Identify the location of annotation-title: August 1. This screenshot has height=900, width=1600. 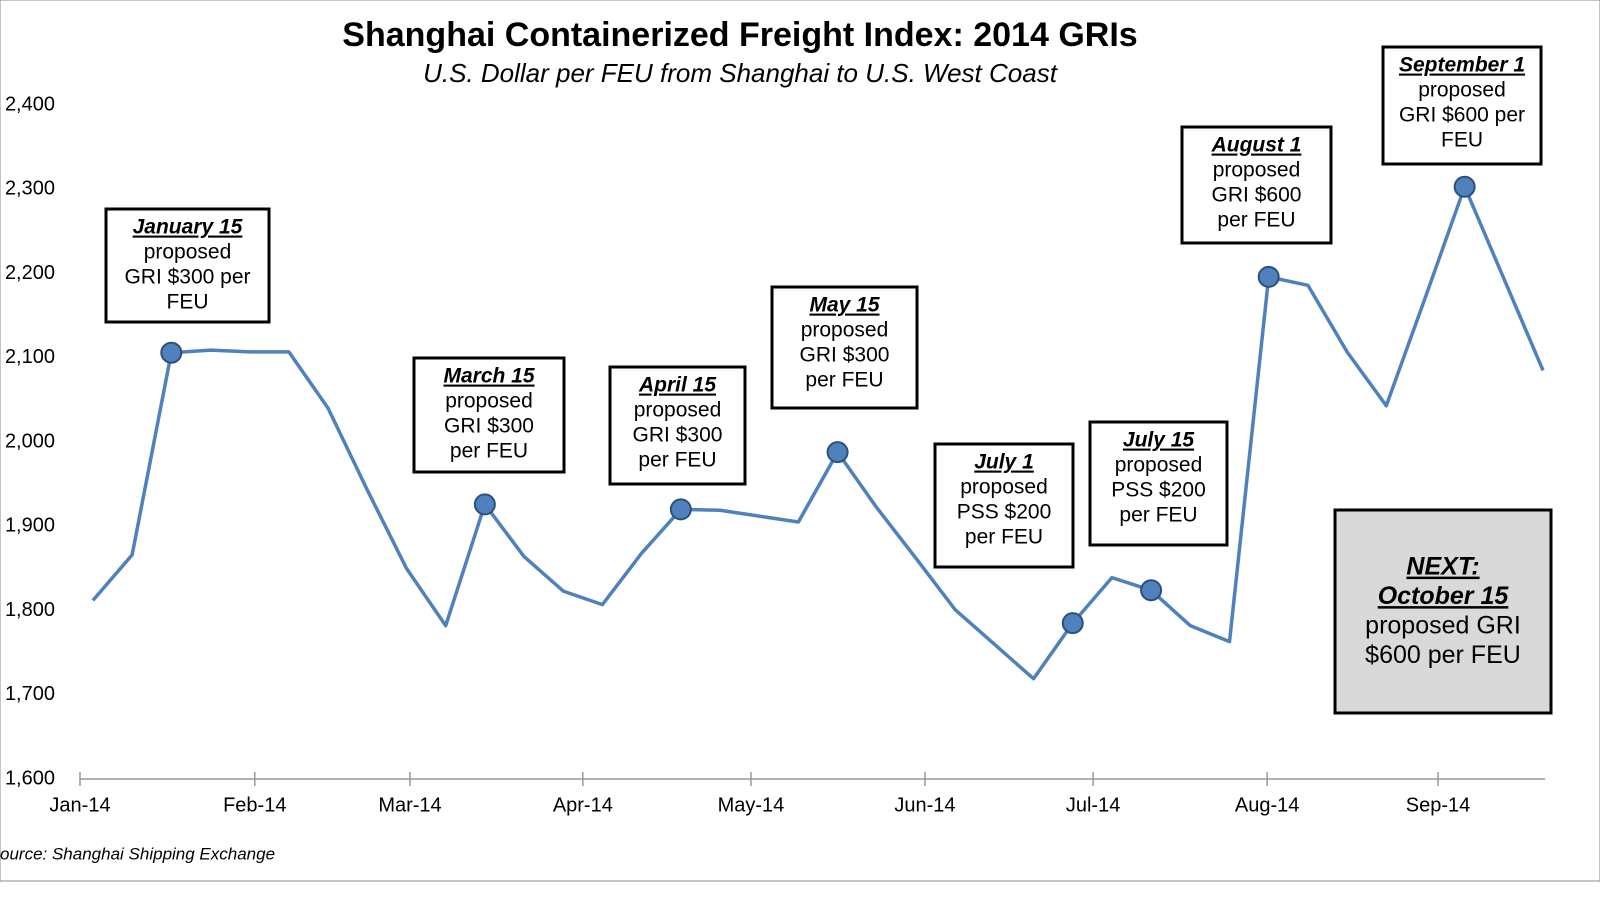
(1256, 145).